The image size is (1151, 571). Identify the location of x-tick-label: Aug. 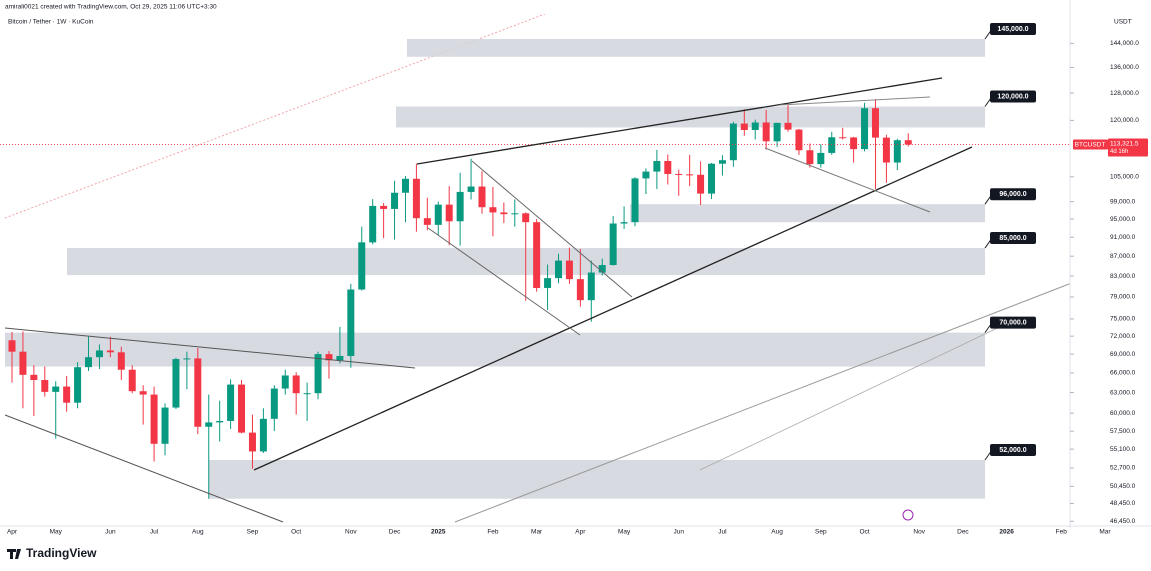
(777, 532).